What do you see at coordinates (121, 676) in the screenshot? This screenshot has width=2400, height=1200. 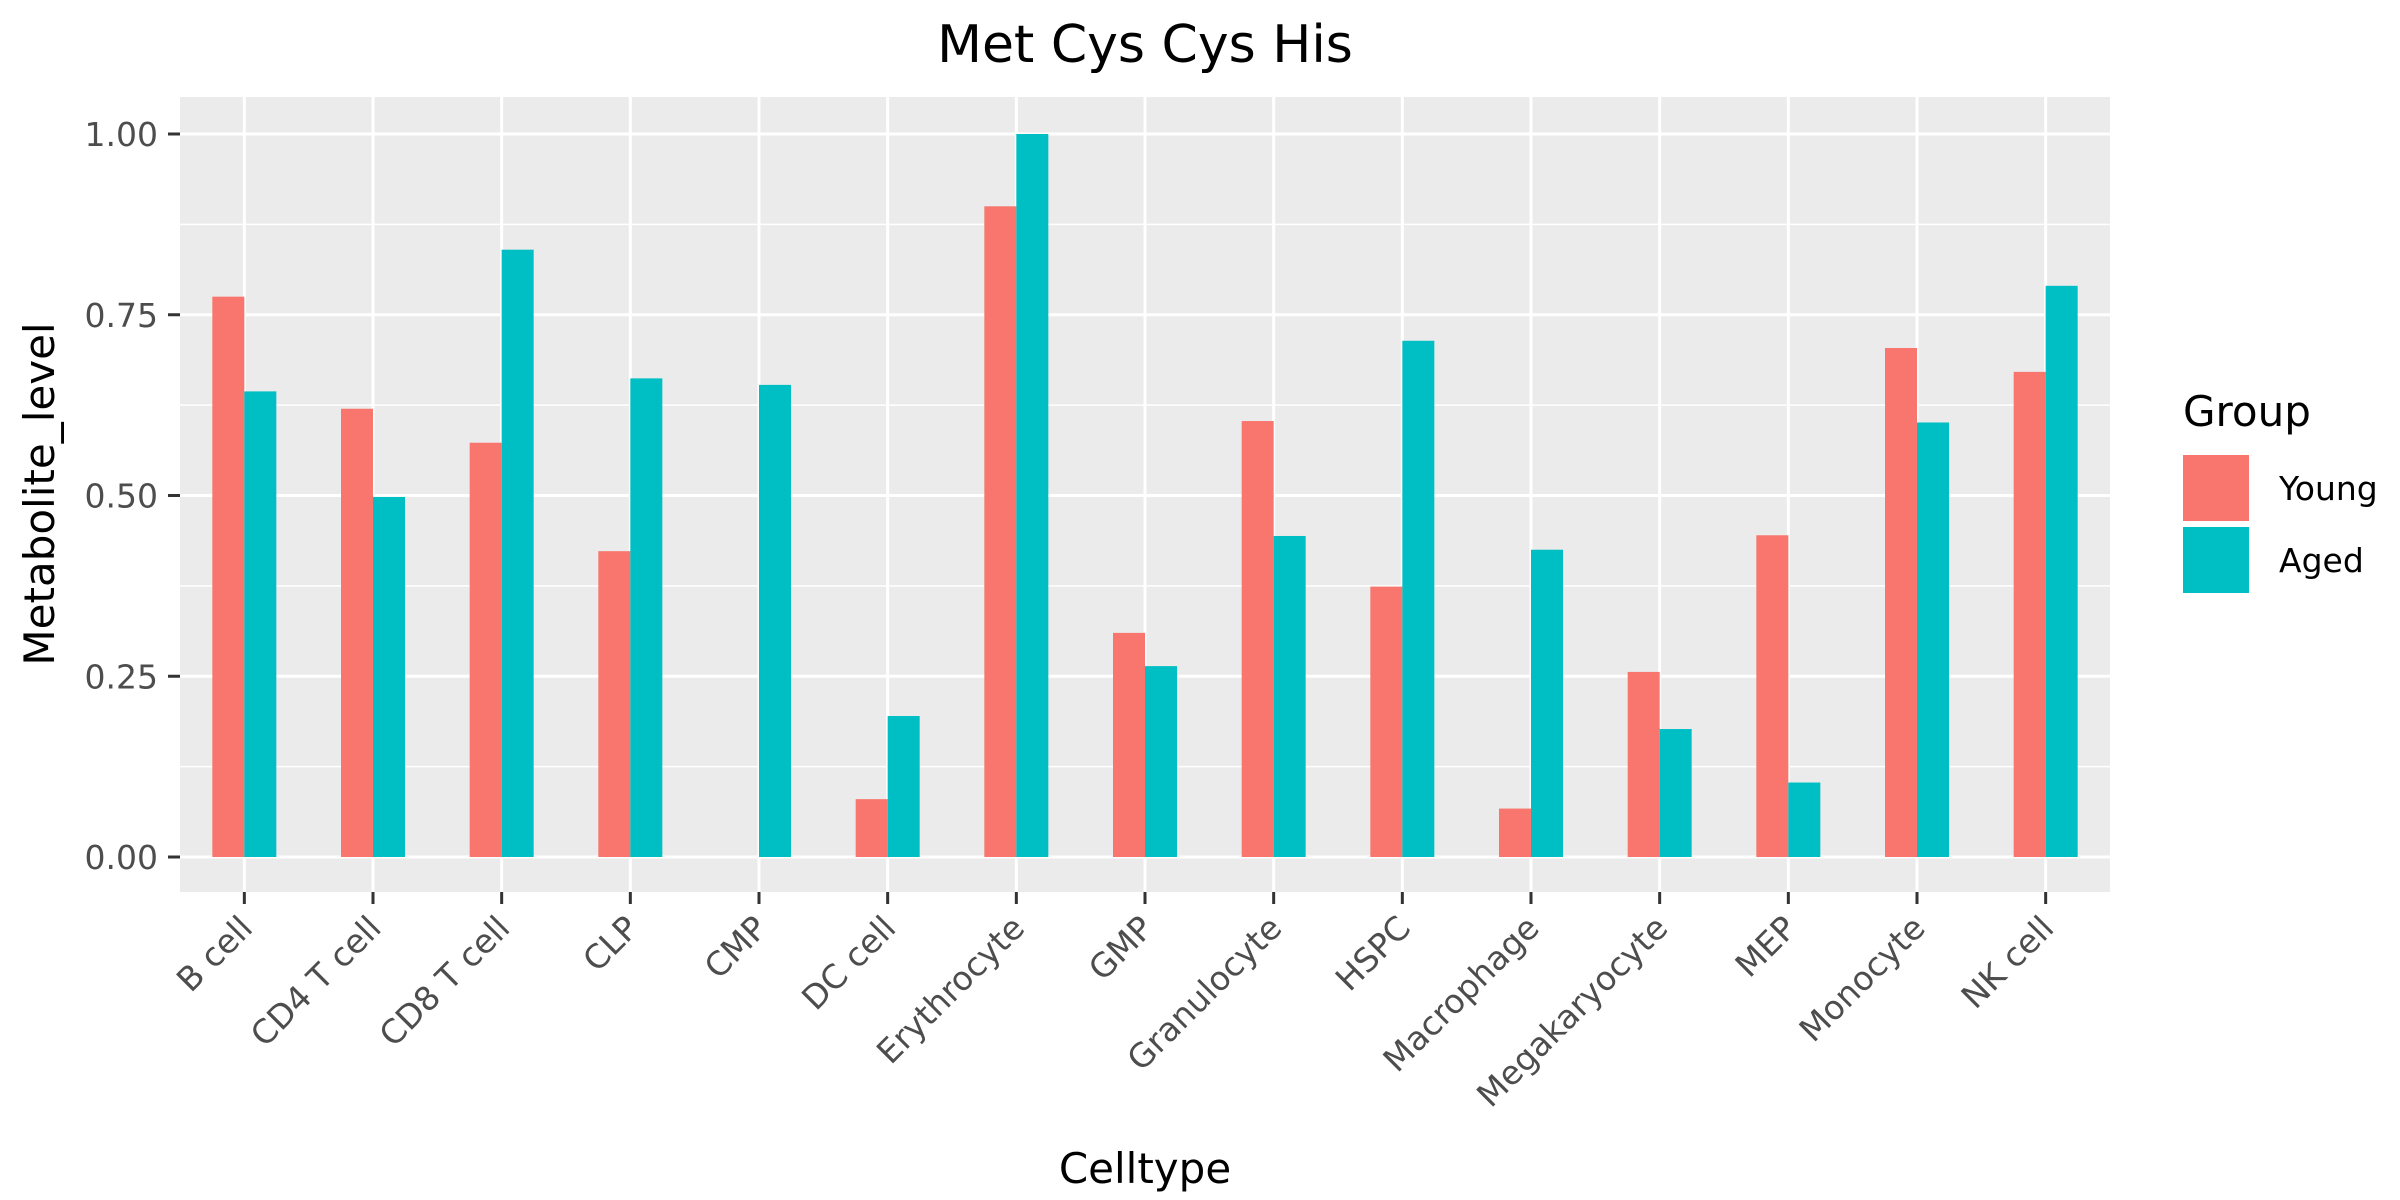 I see `y-tick-label: 0.25` at bounding box center [121, 676].